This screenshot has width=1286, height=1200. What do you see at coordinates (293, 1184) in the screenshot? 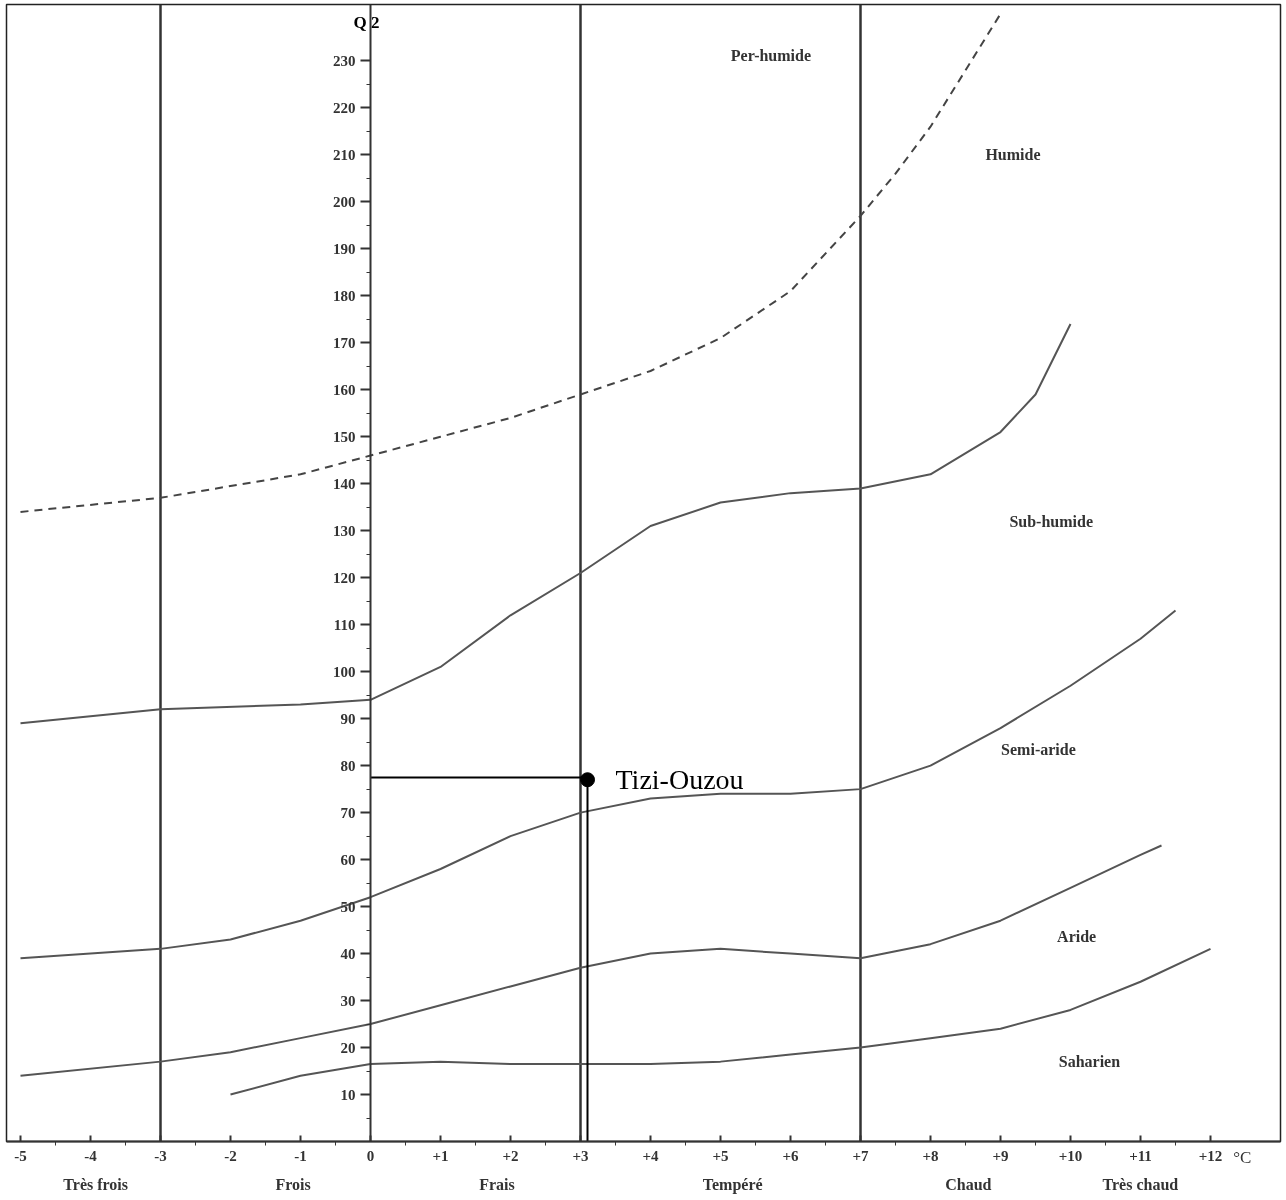
I see `text: Frois` at bounding box center [293, 1184].